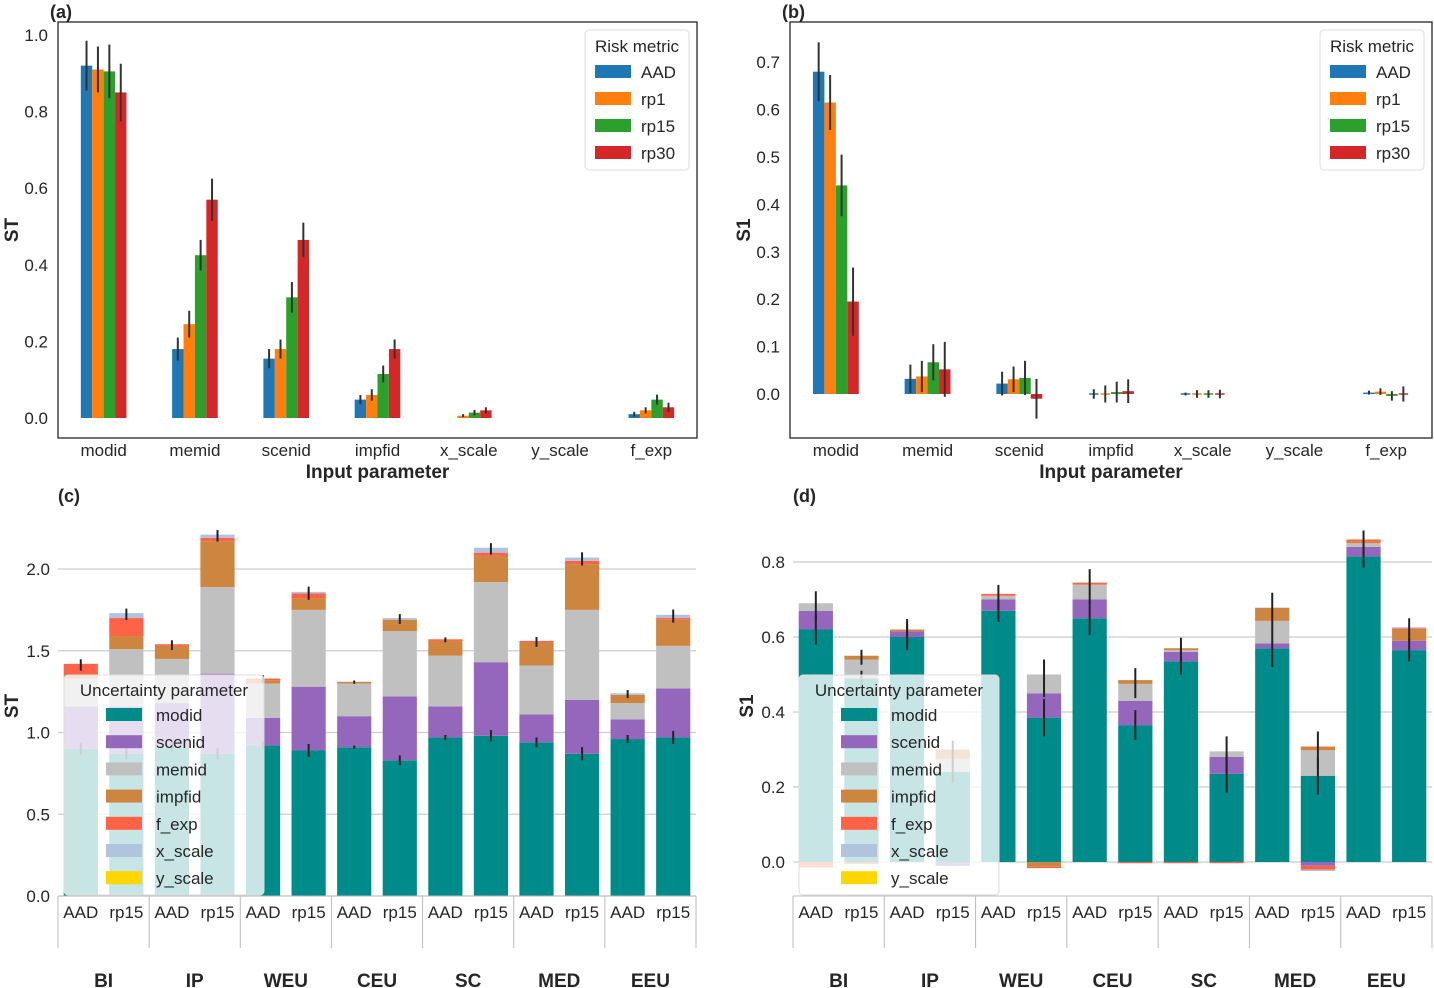 This screenshot has height=988, width=1434. What do you see at coordinates (36, 265) in the screenshot?
I see `y-tick-label: 0.4` at bounding box center [36, 265].